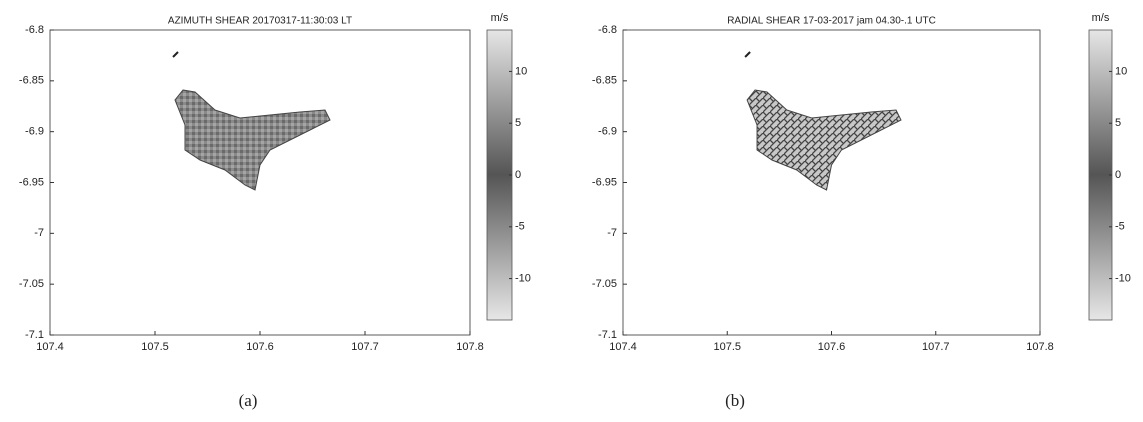 Image resolution: width=1143 pixels, height=422 pixels. I want to click on chart-title: AZIMUTH SHEAR 20170317-11:30:03 LT, so click(260, 21).